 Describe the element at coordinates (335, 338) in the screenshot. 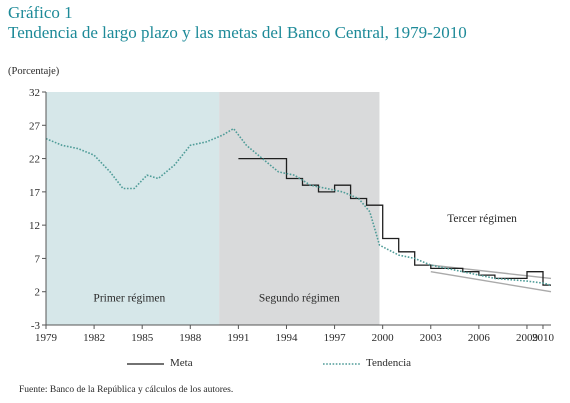

I see `x-tick-label: 1997` at that location.